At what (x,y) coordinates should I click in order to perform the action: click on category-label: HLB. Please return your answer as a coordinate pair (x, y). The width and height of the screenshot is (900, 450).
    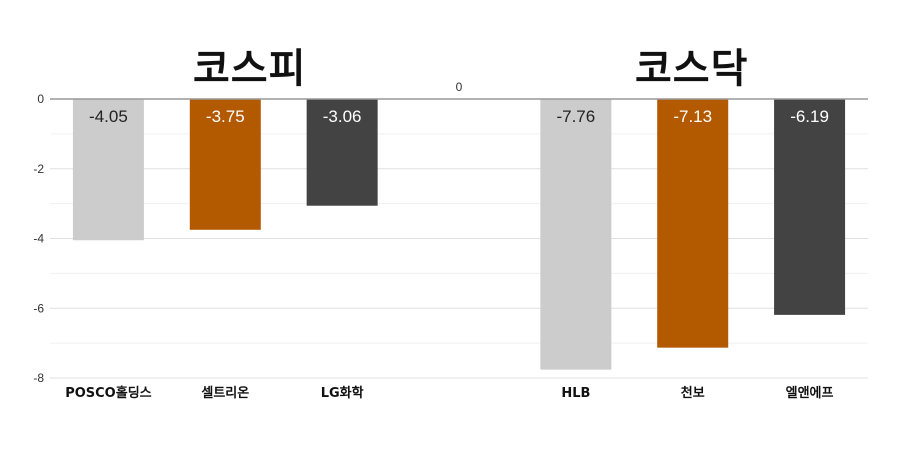
    Looking at the image, I should click on (575, 393).